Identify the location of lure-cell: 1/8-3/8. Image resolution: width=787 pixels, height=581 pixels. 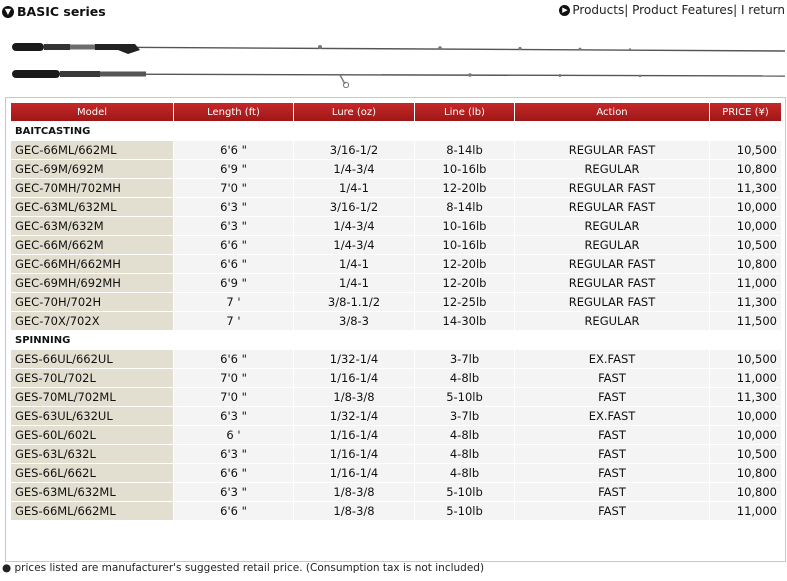
(354, 511).